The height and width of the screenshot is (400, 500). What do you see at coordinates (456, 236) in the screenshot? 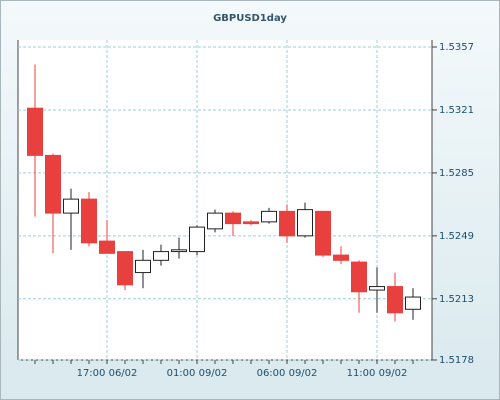
I see `y-tick-label: 1.5249` at bounding box center [456, 236].